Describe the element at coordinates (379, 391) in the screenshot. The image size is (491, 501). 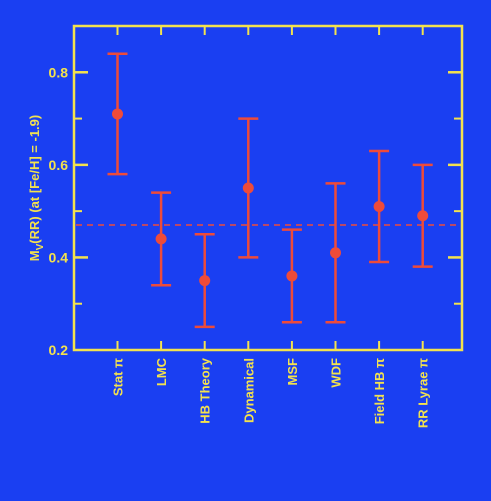
I see `category-label: Field HB π` at that location.